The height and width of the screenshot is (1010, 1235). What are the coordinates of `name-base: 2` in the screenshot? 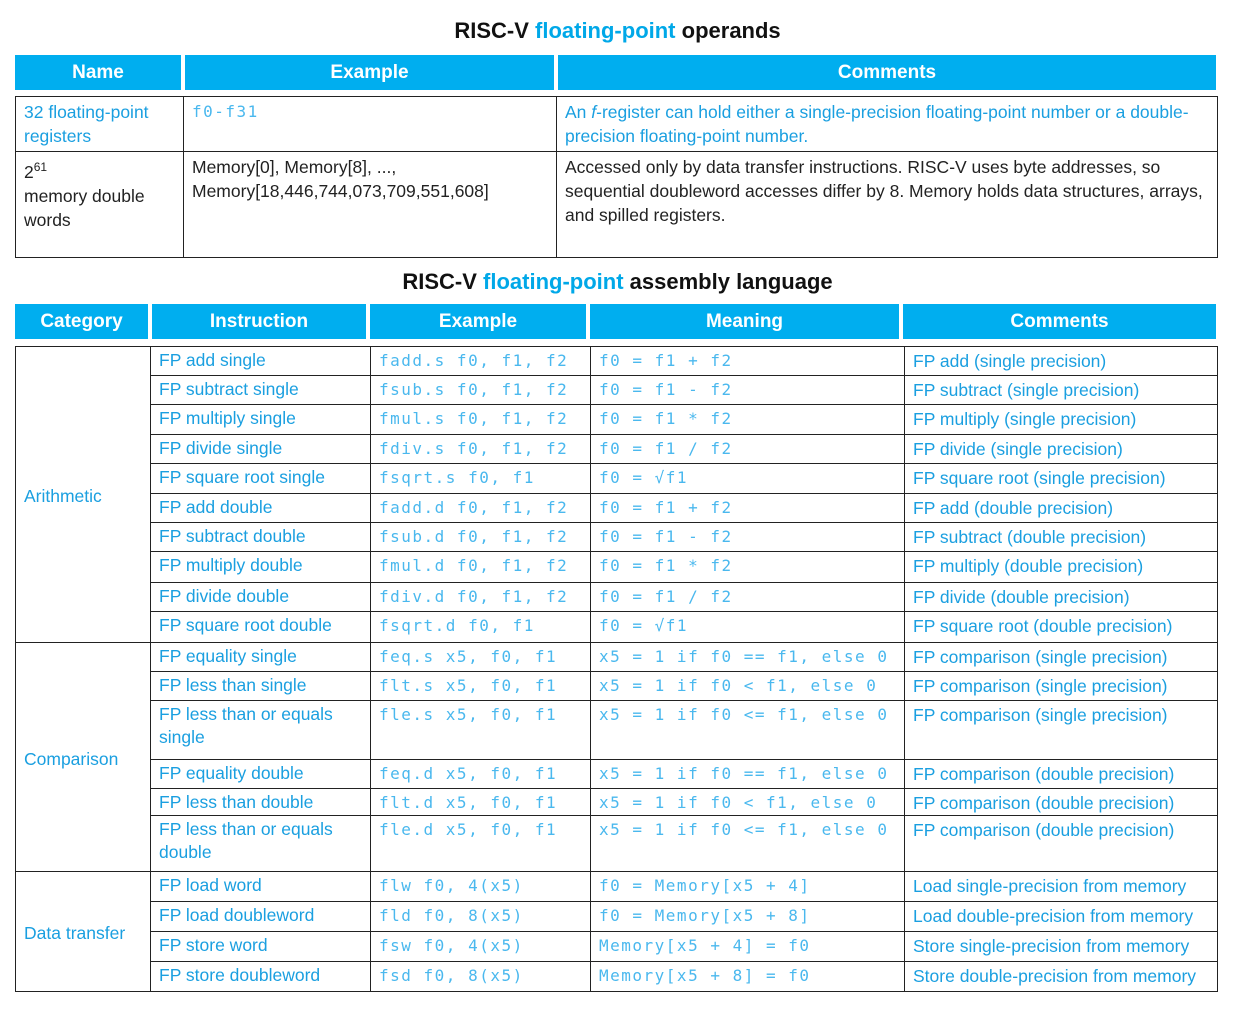 It's located at (29, 171).